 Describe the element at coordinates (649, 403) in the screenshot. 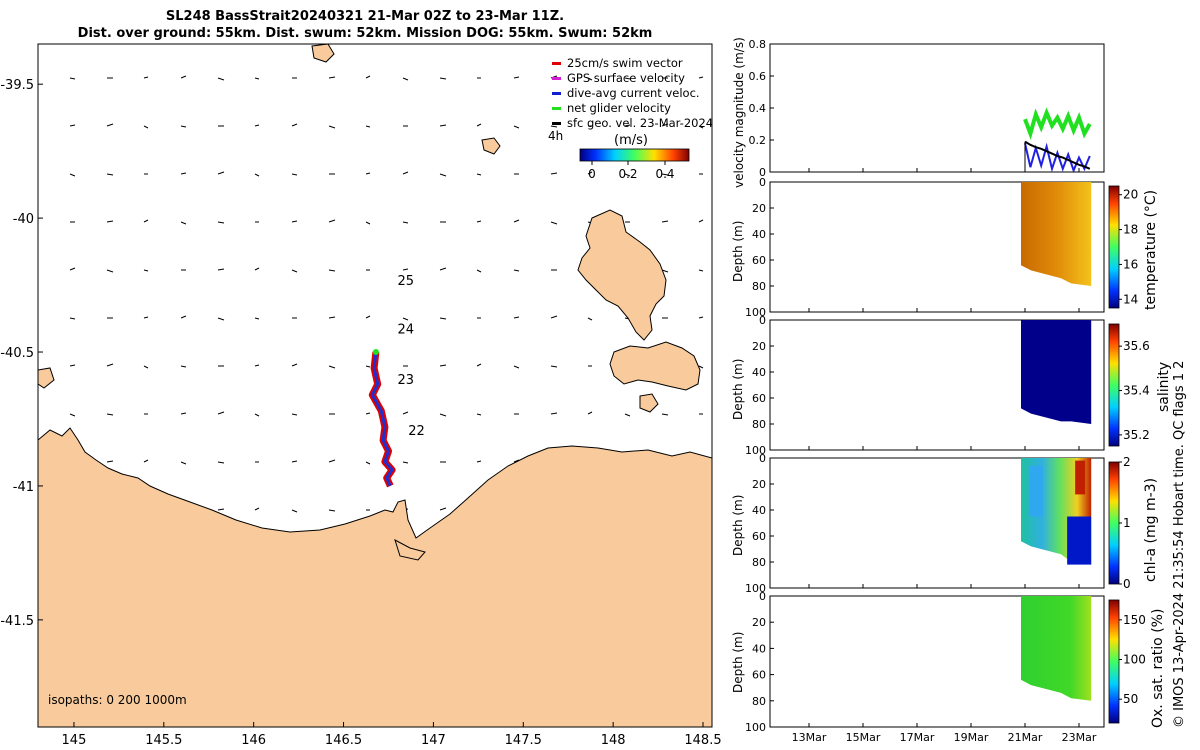

I see `clarke-island` at that location.